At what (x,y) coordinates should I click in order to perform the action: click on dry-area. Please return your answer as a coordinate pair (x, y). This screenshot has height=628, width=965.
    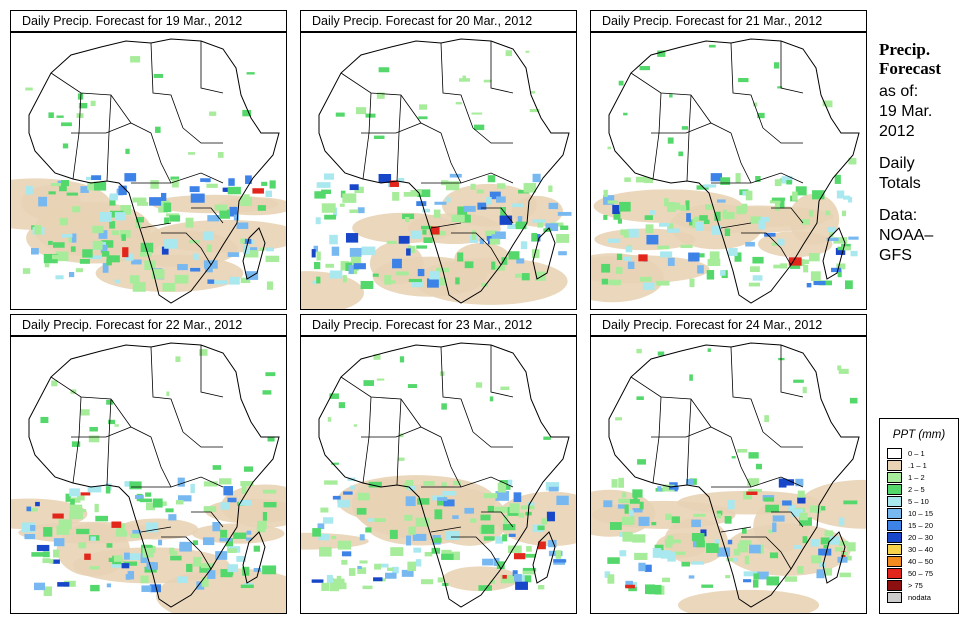
    Looking at the image, I should click on (645, 239).